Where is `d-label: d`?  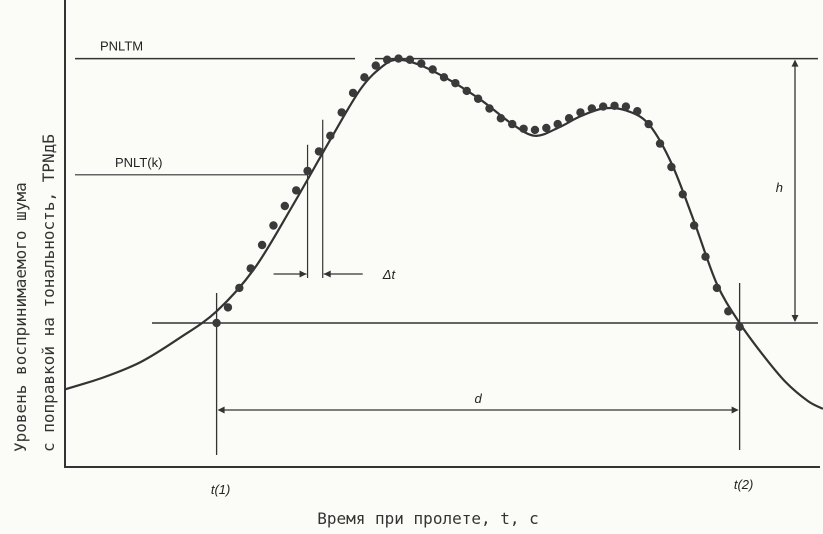 d-label: d is located at coordinates (478, 398).